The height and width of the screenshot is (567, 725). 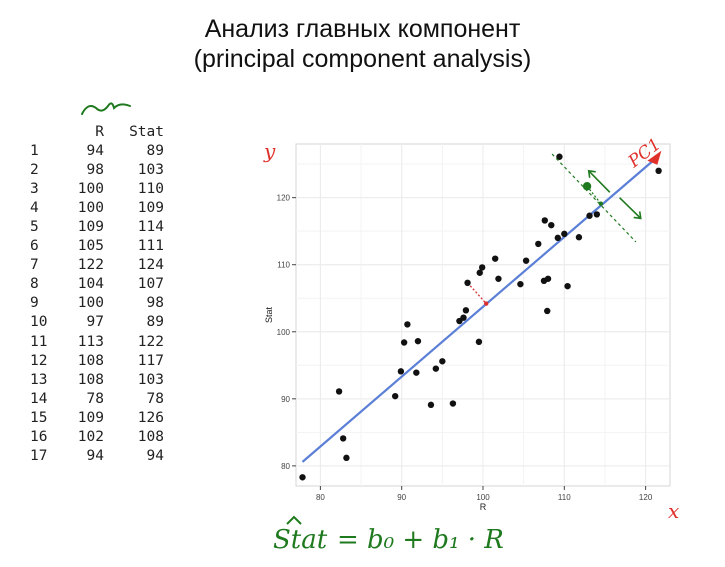 What do you see at coordinates (483, 497) in the screenshot?
I see `x-tick-label: 100` at bounding box center [483, 497].